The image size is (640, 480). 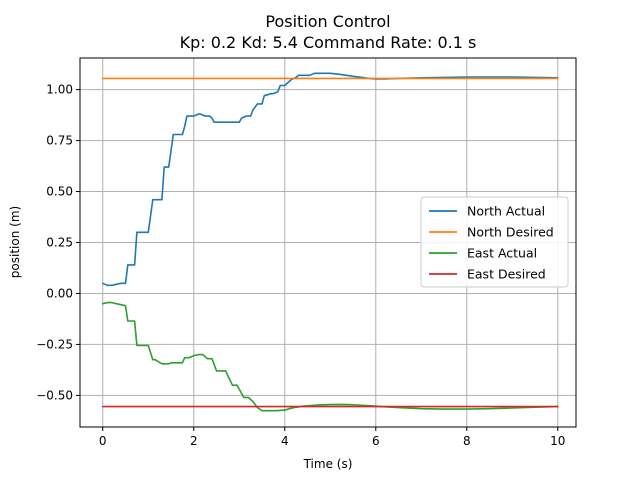 I want to click on chart-subtitle: Kp: 0.2 Kd: 5.4 Command Rate: 0.1 s, so click(x=328, y=42).